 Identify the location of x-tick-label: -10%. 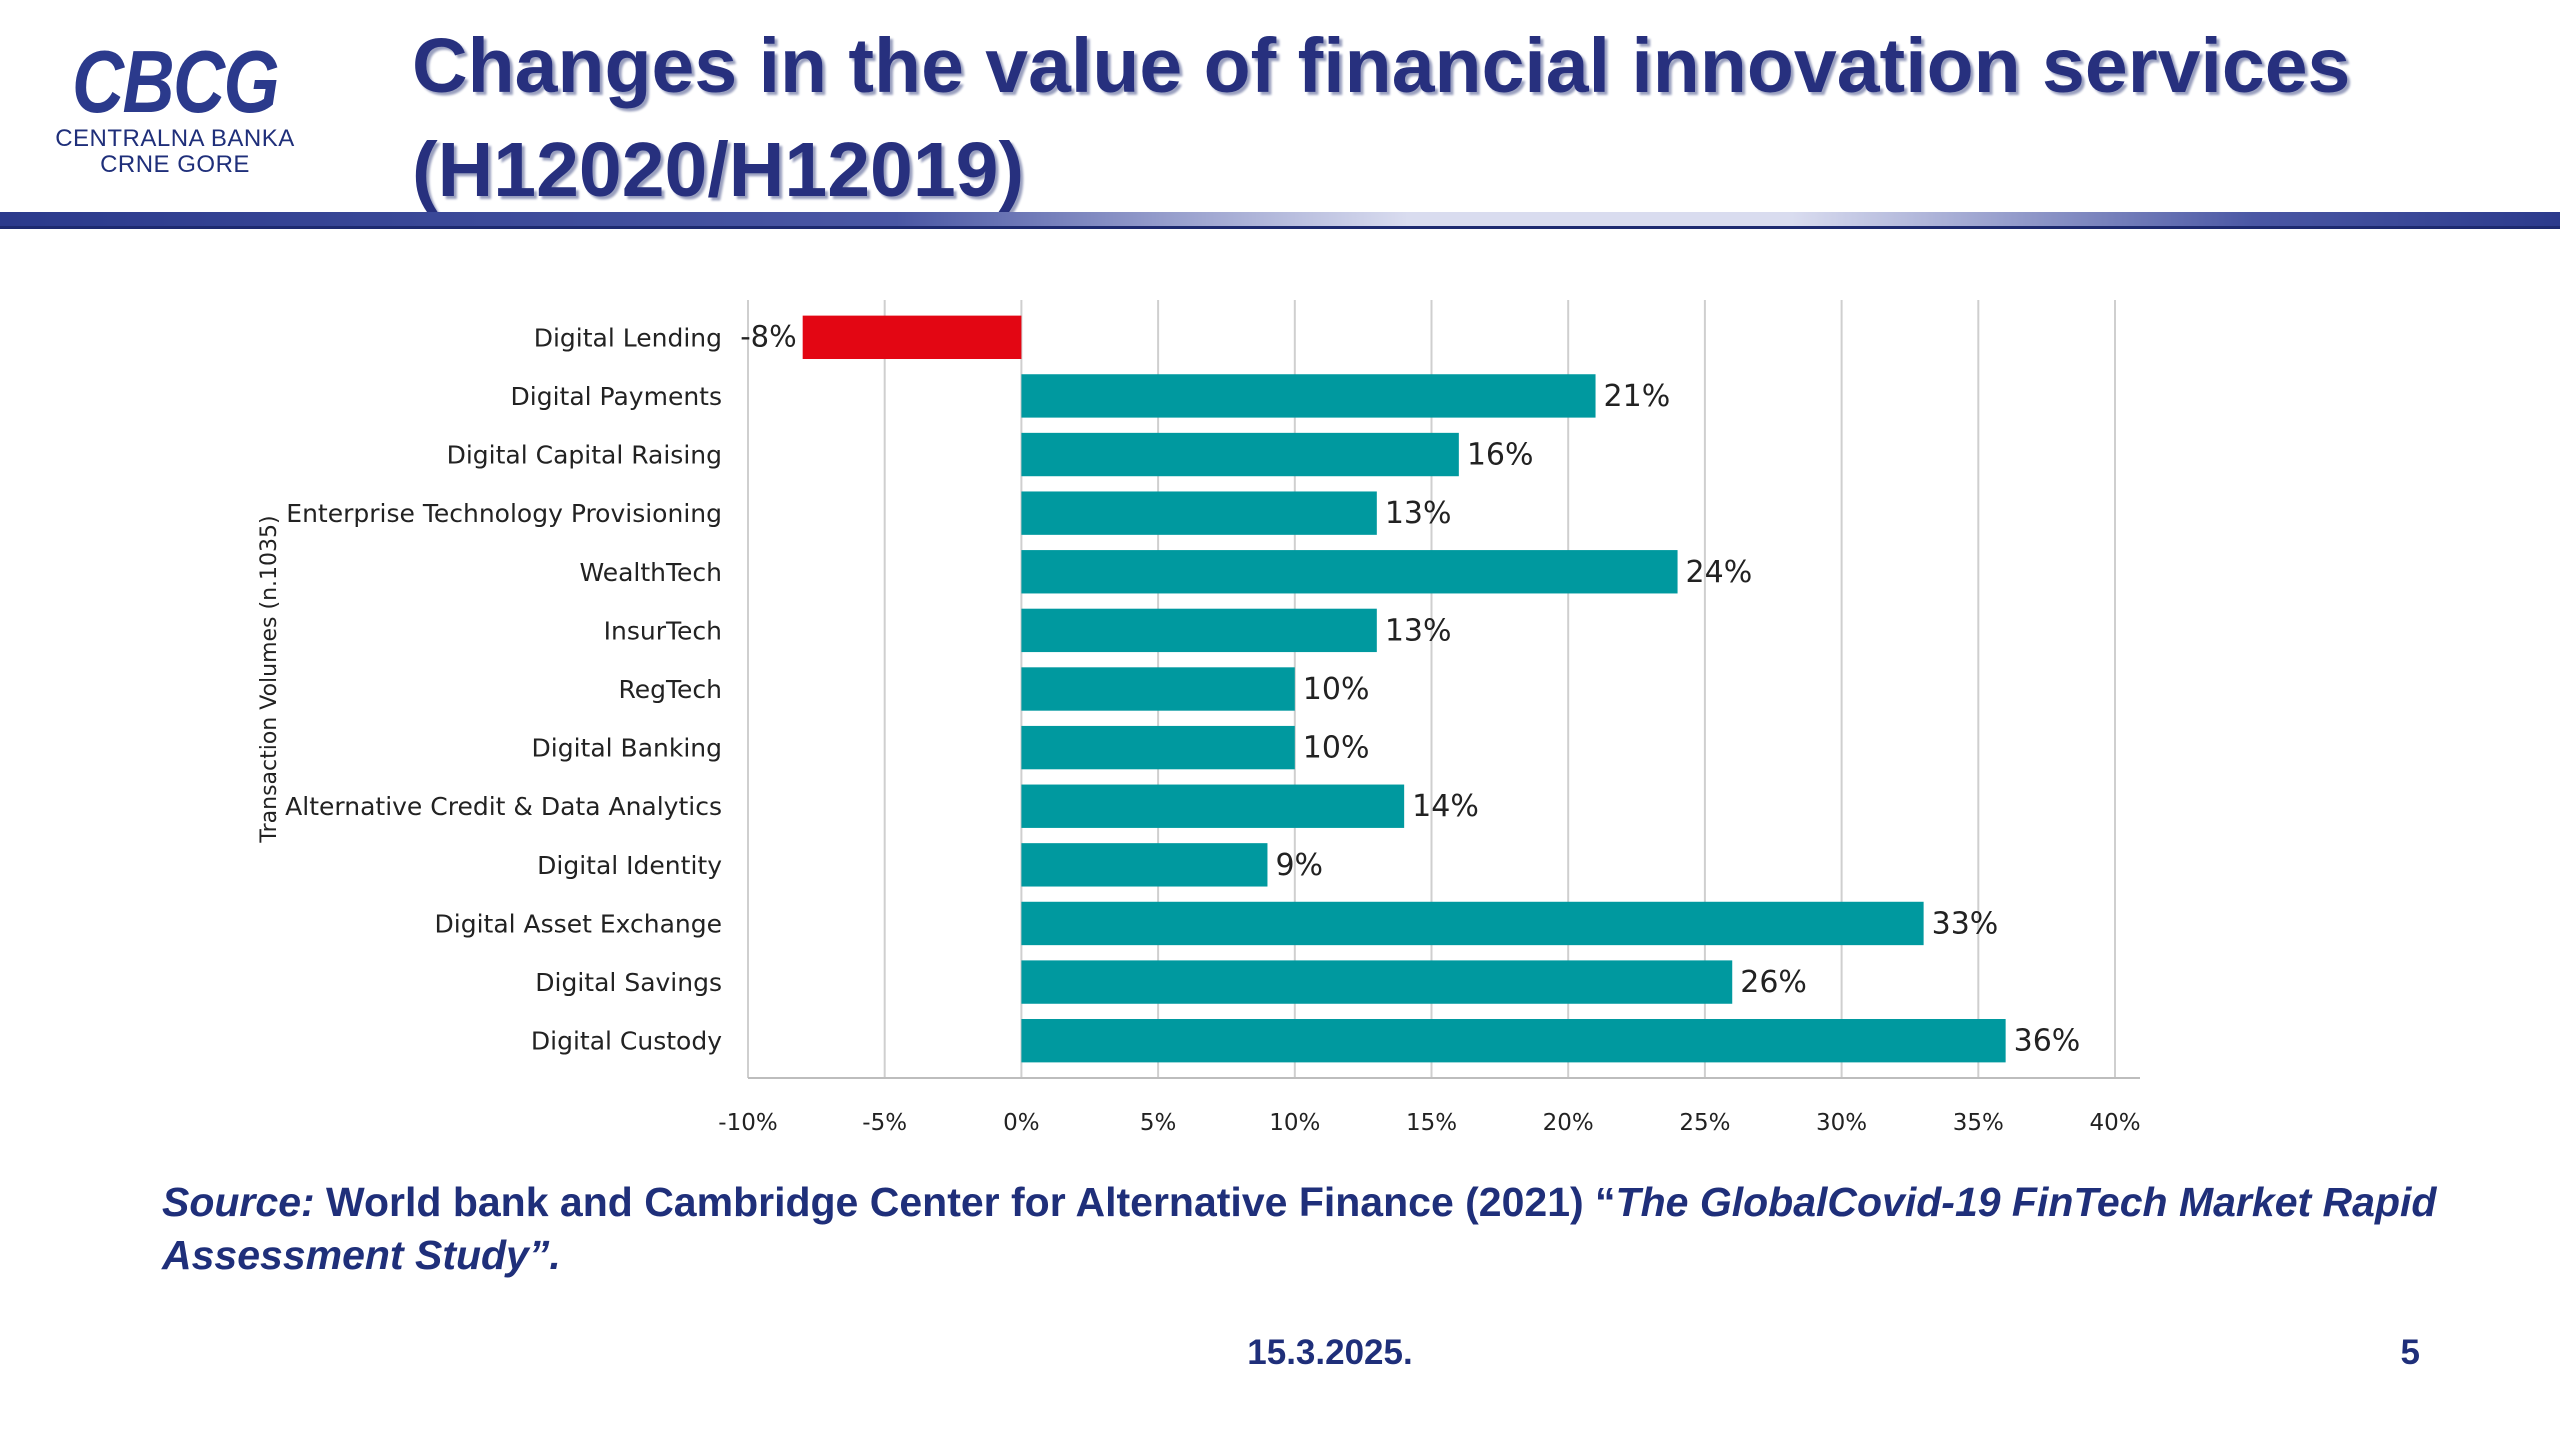
(747, 1123).